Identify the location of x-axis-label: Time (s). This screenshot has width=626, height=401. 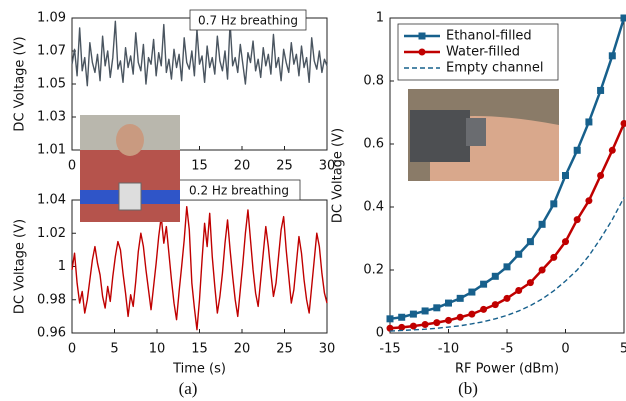
(199, 369).